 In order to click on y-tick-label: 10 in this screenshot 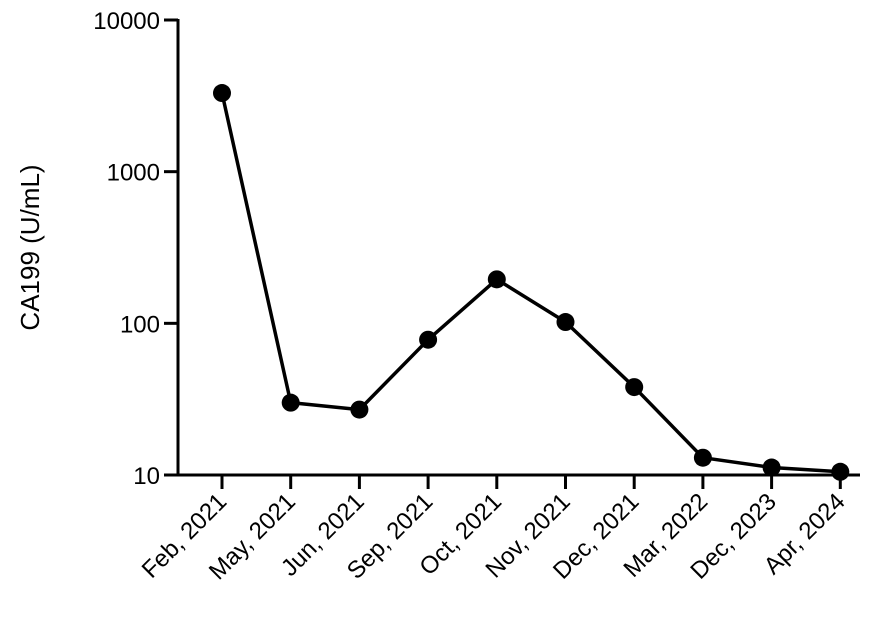, I will do `click(146, 476)`.